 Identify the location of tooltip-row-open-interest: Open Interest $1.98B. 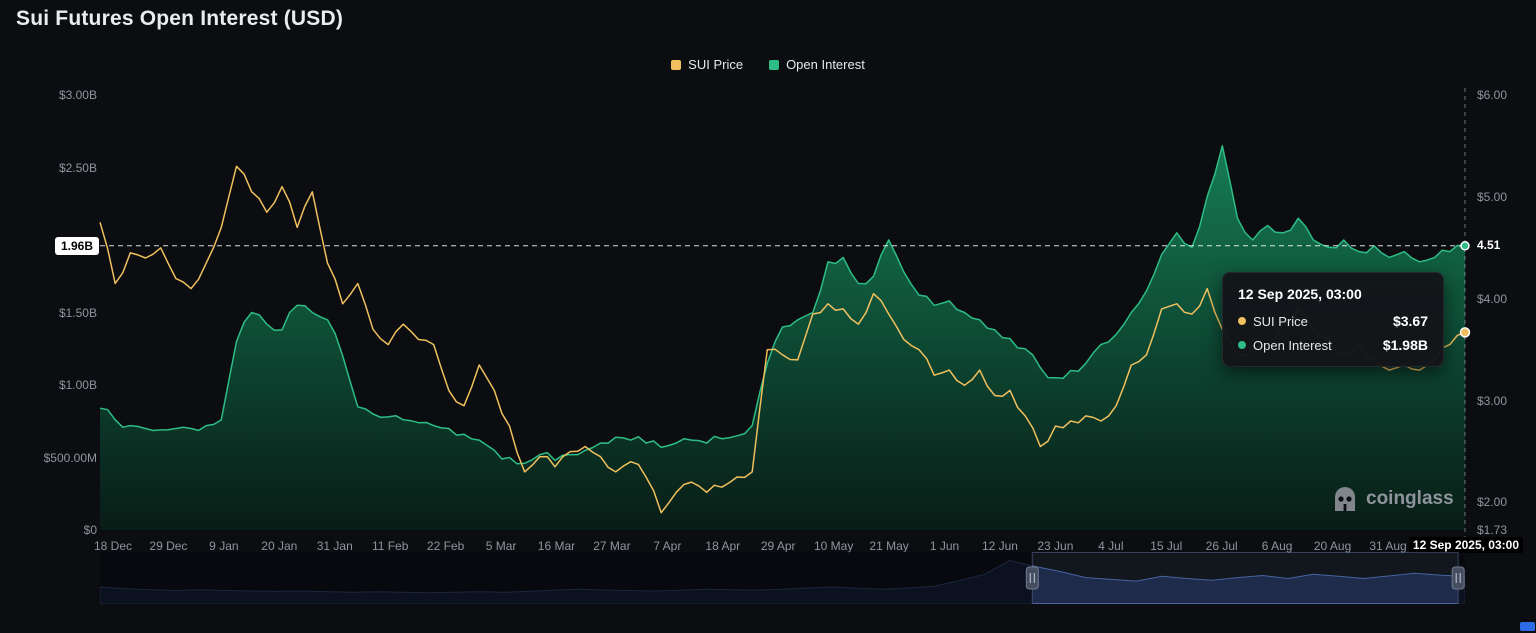
(1333, 345).